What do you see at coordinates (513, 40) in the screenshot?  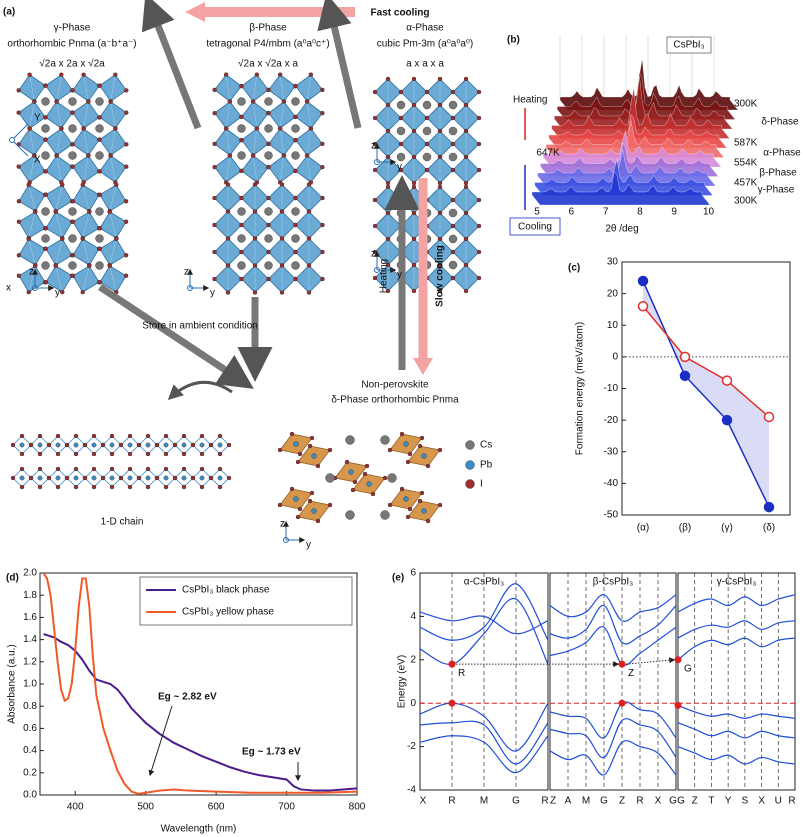 I see `panel-label: (b)` at bounding box center [513, 40].